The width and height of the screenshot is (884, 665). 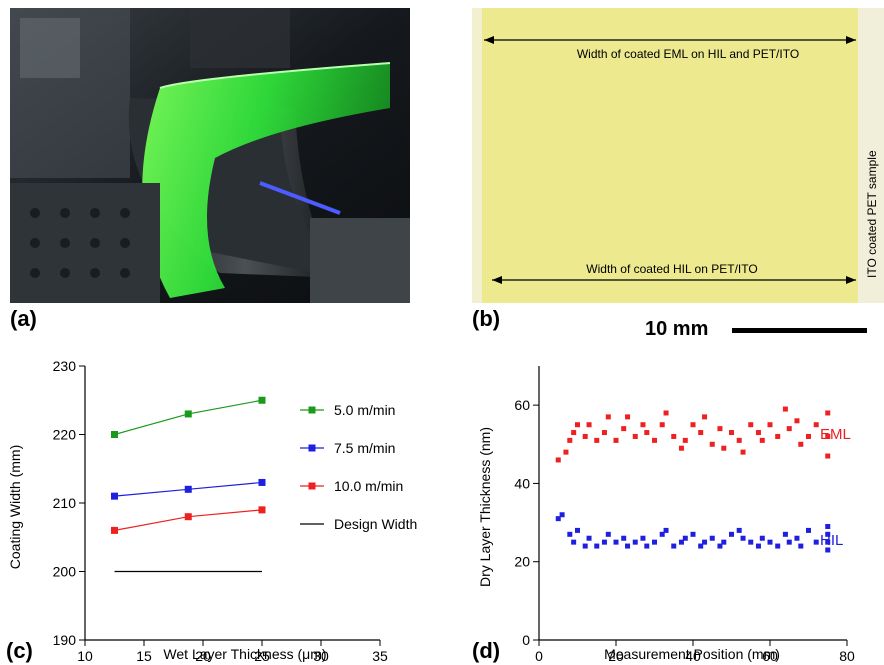 What do you see at coordinates (65, 366) in the screenshot?
I see `y-tick-label: 230` at bounding box center [65, 366].